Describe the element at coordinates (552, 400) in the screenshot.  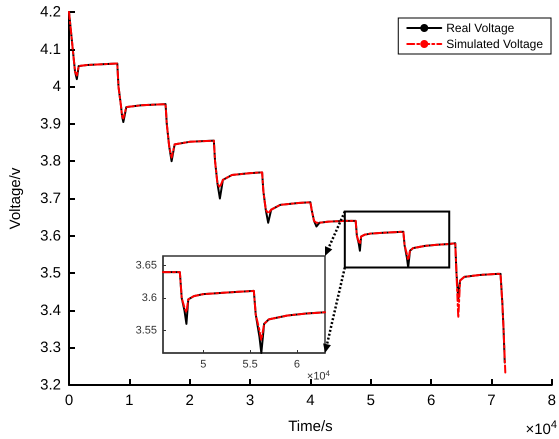
I see `x-tick-label: 8` at that location.